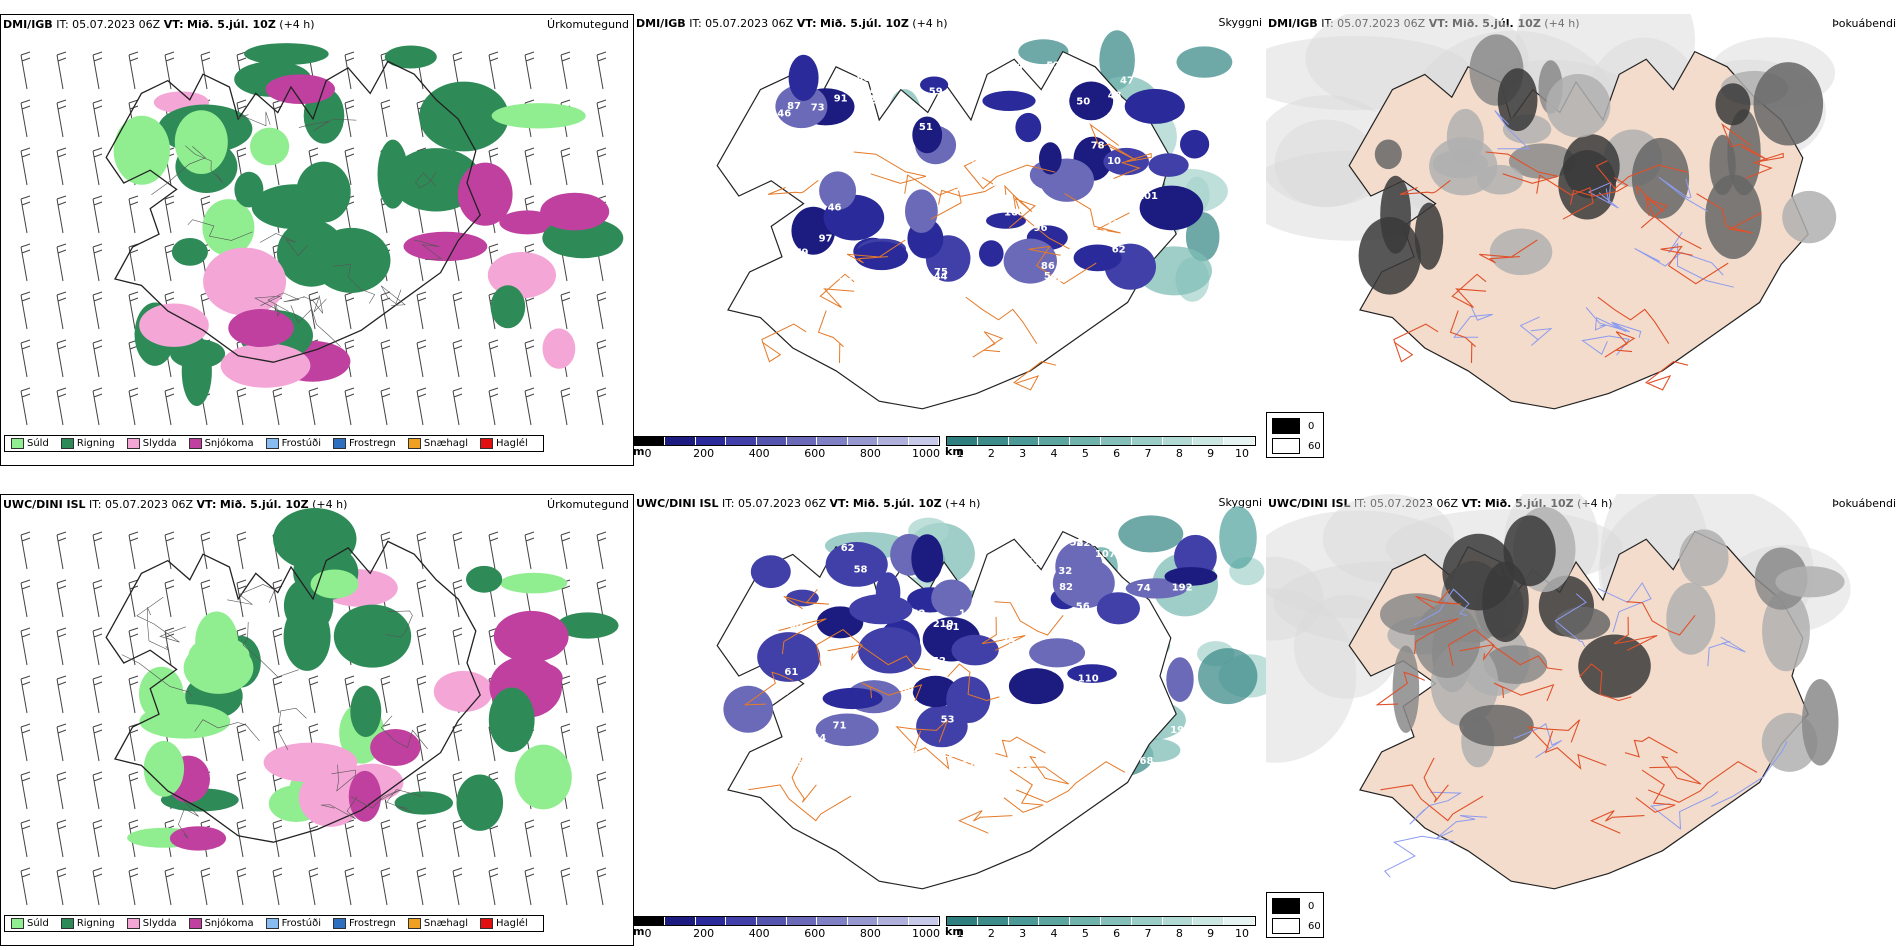 The width and height of the screenshot is (1900, 950). What do you see at coordinates (1179, 933) in the screenshot?
I see `colorbar-tick-label: 8` at bounding box center [1179, 933].